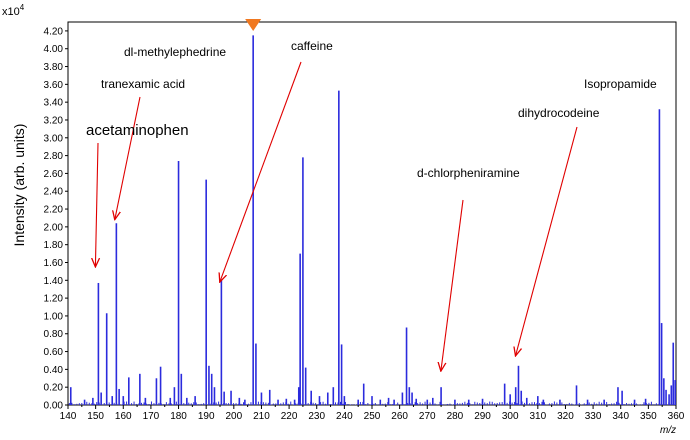 The height and width of the screenshot is (440, 690). What do you see at coordinates (676, 416) in the screenshot?
I see `x-tick-label: 360` at bounding box center [676, 416].